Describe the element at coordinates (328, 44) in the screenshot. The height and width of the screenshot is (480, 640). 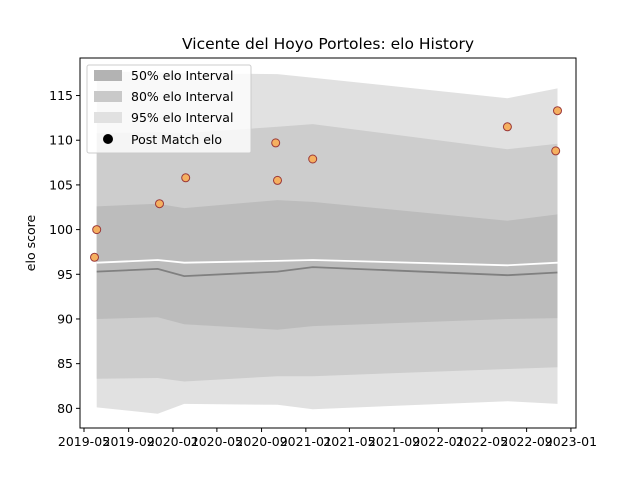
I see `chart-title: Vicente del Hoyo Portoles: elo History` at that location.